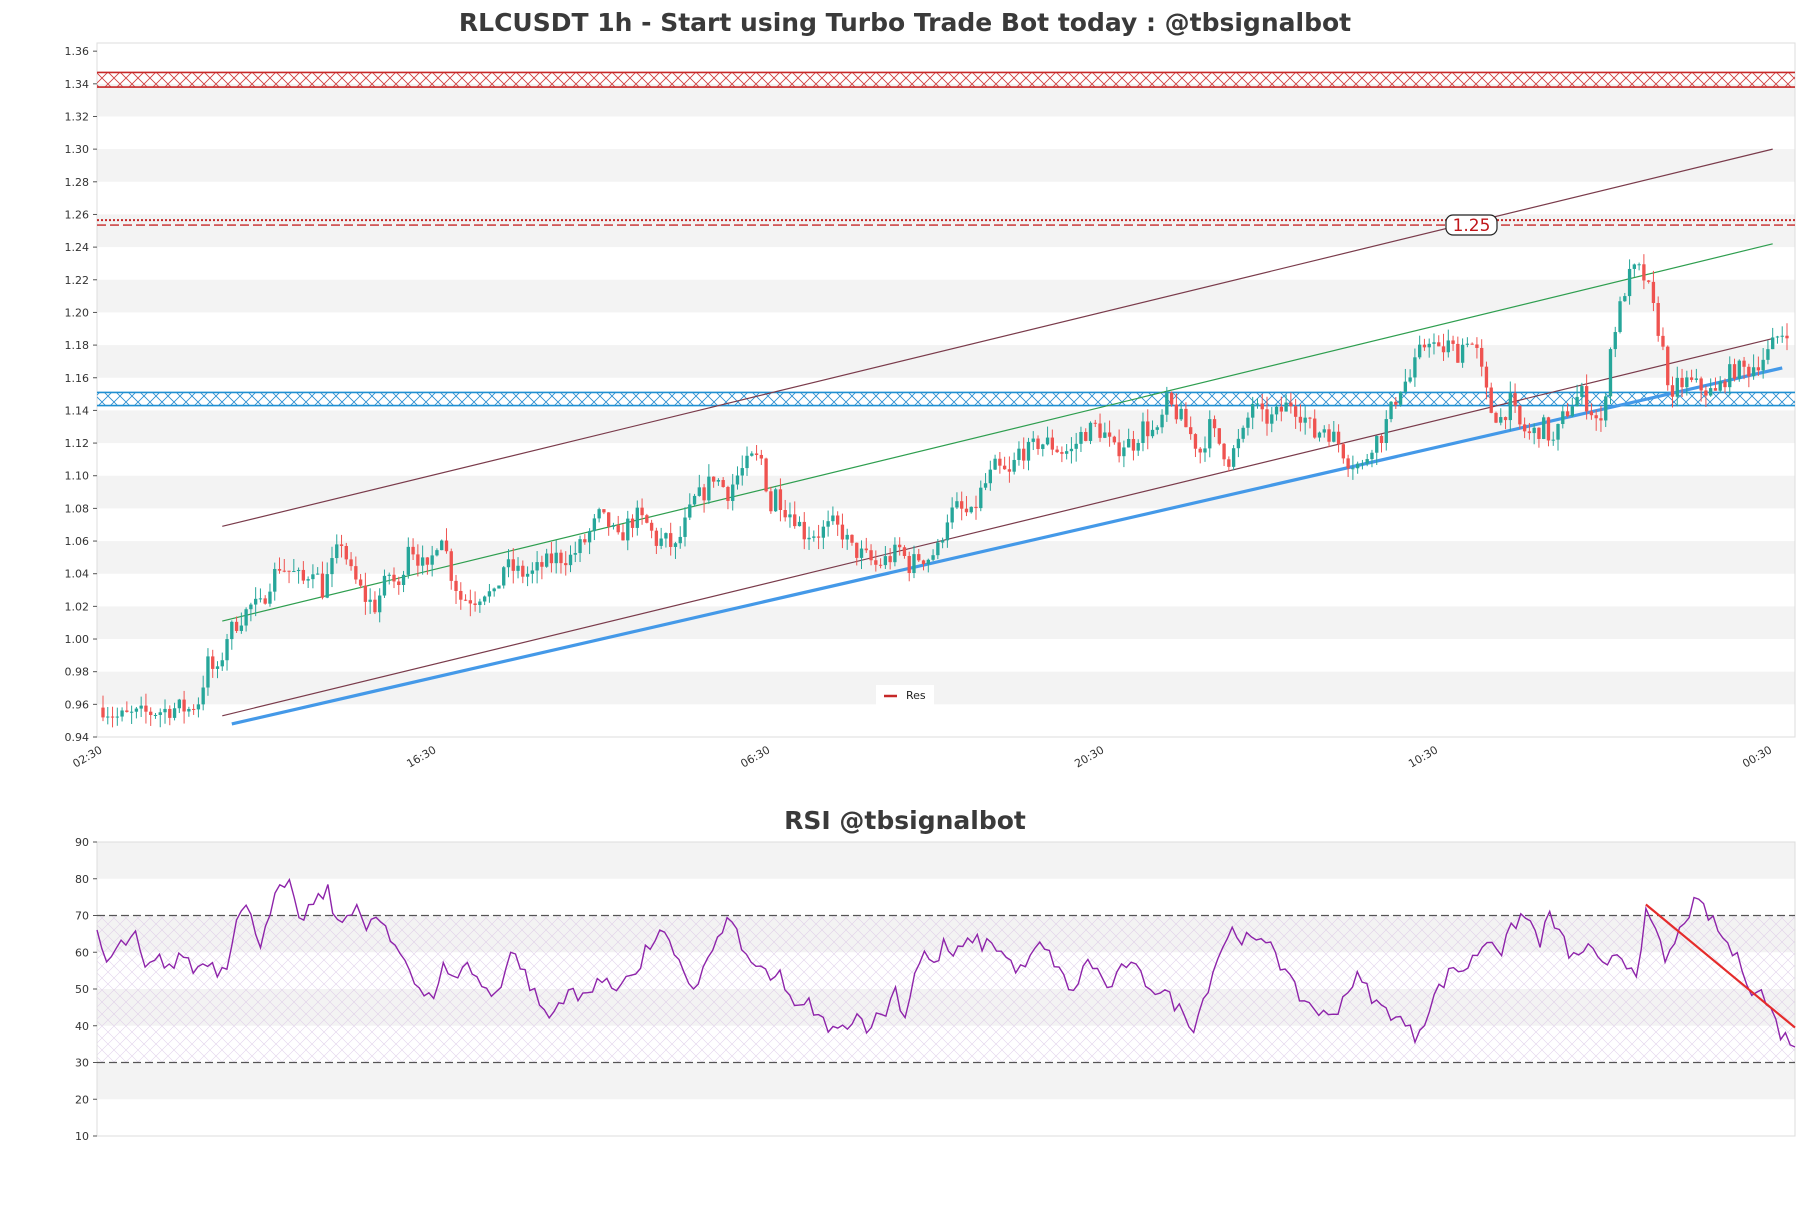 Image resolution: width=1811 pixels, height=1208 pixels. What do you see at coordinates (946, 47) in the screenshot?
I see `price-band-top` at bounding box center [946, 47].